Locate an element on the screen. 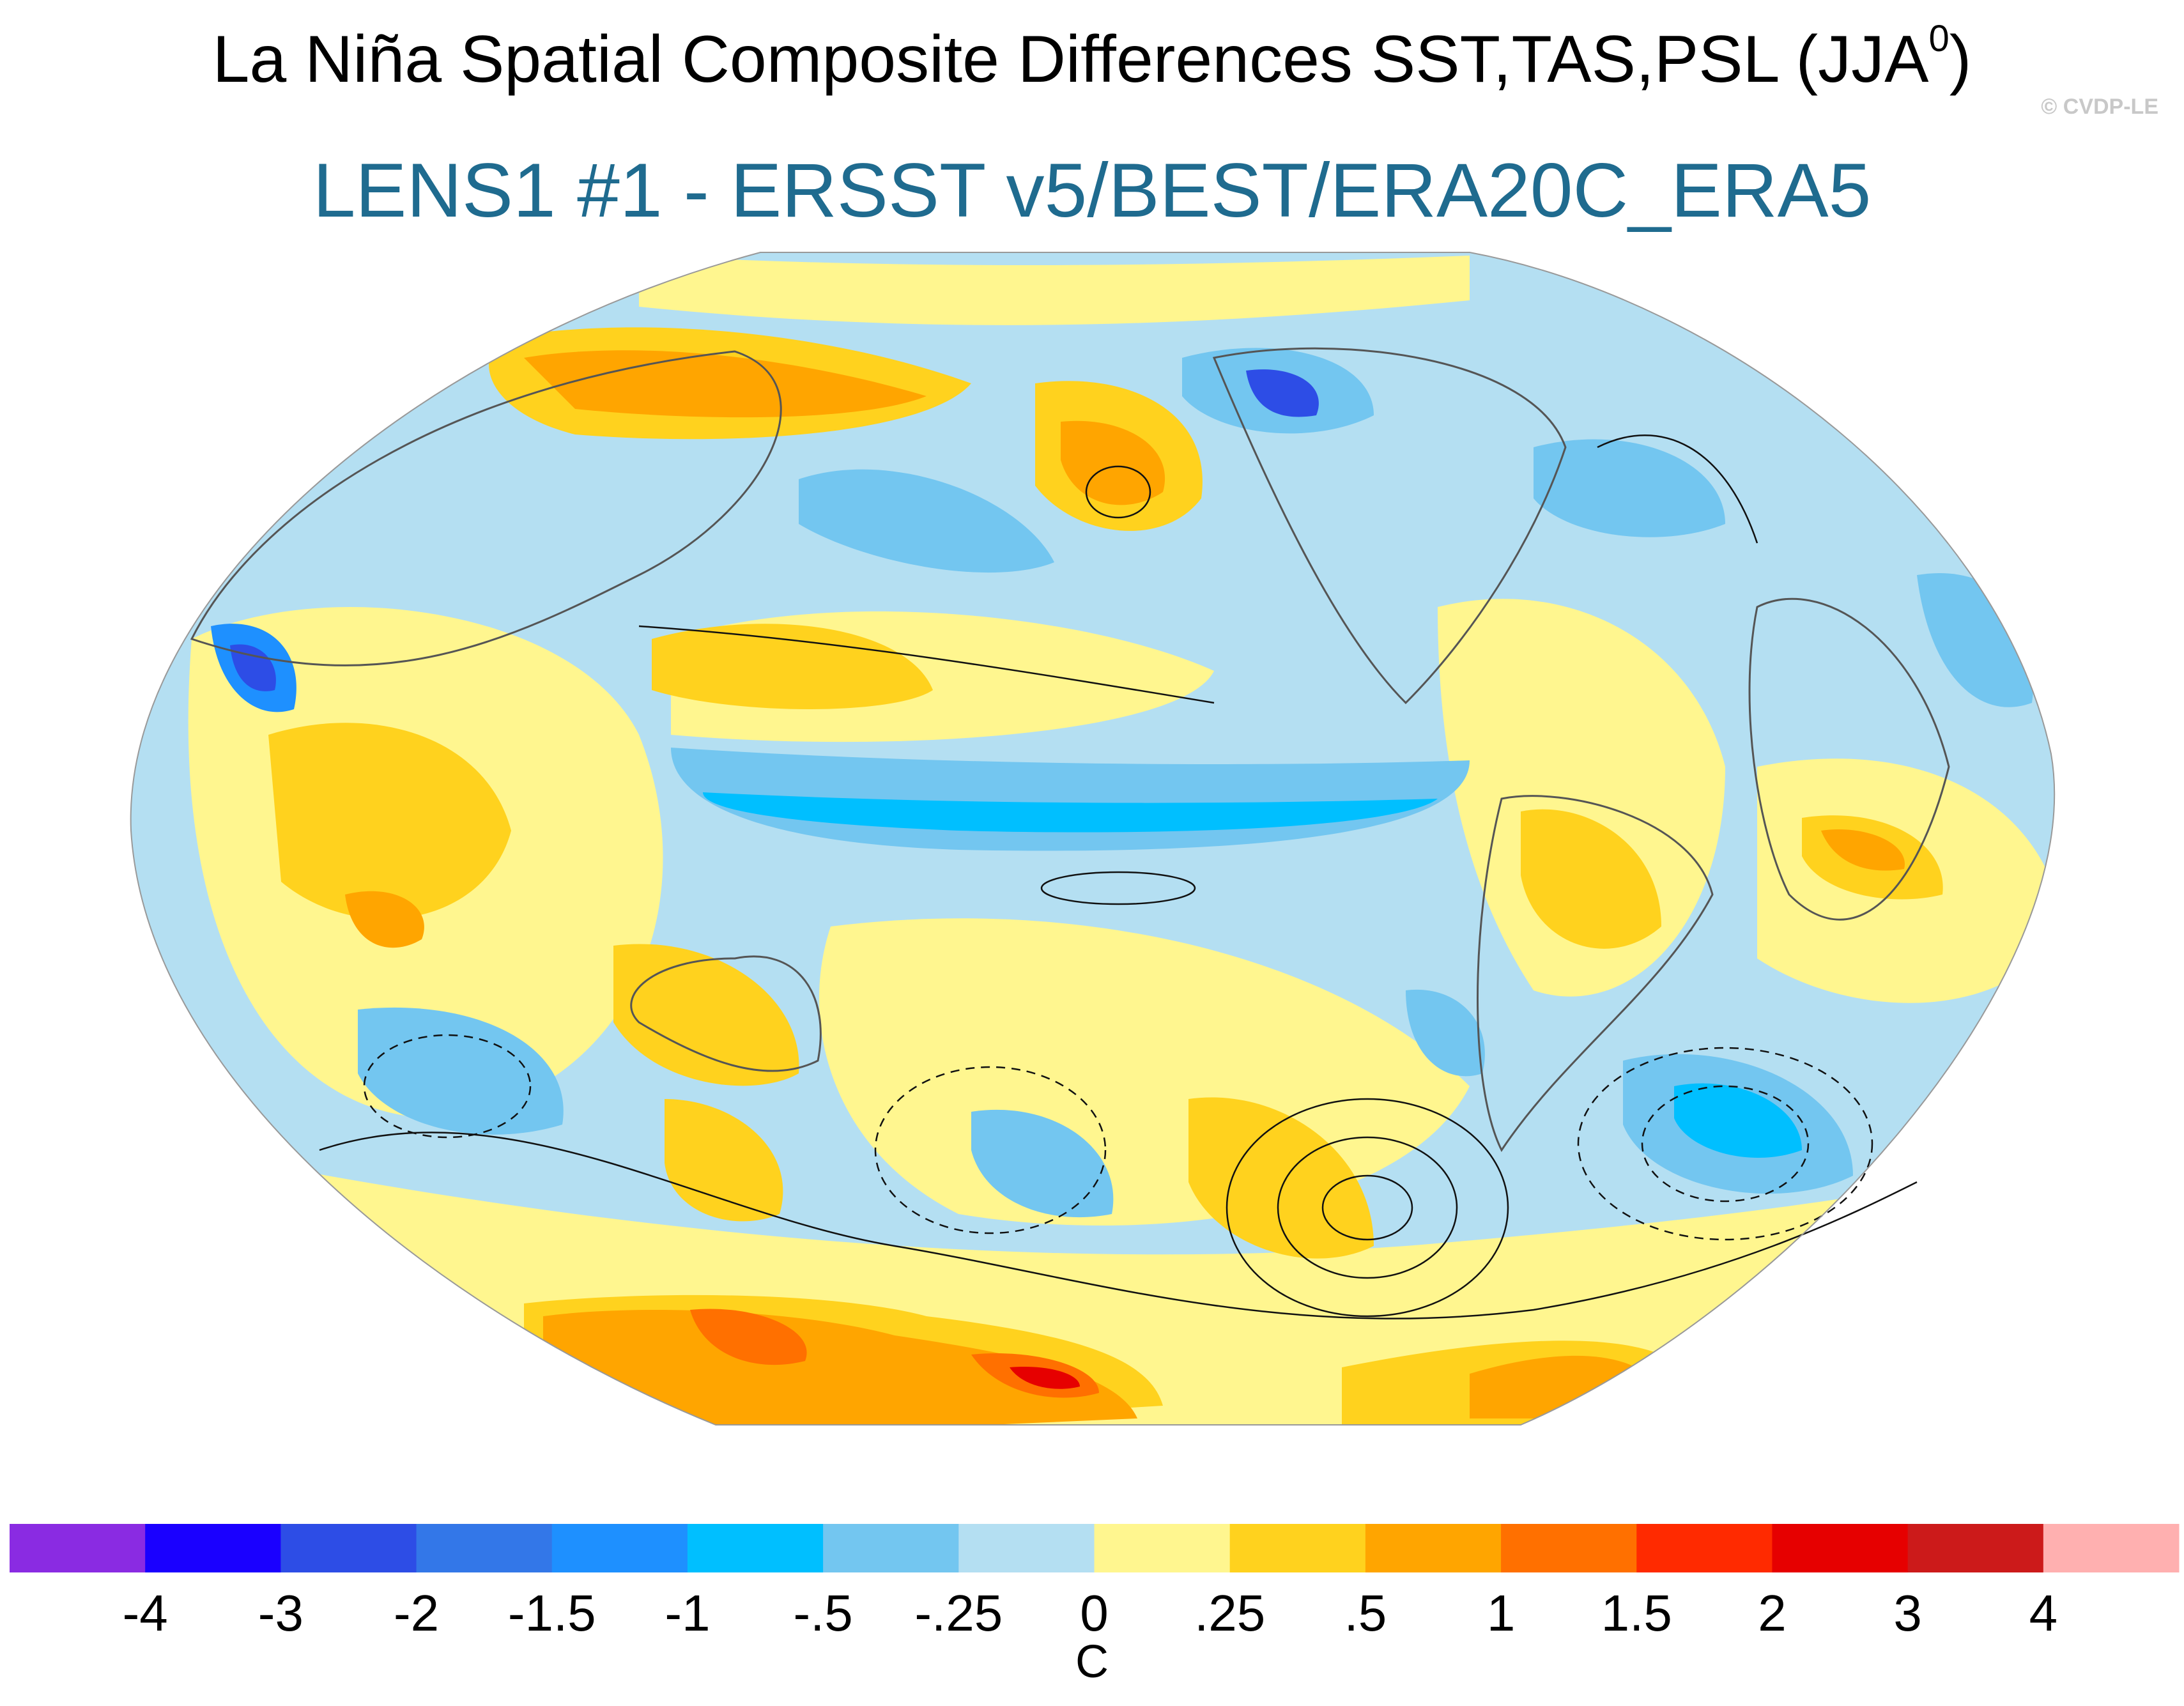  colorbar-tick-label: -1.5 is located at coordinates (552, 1613).